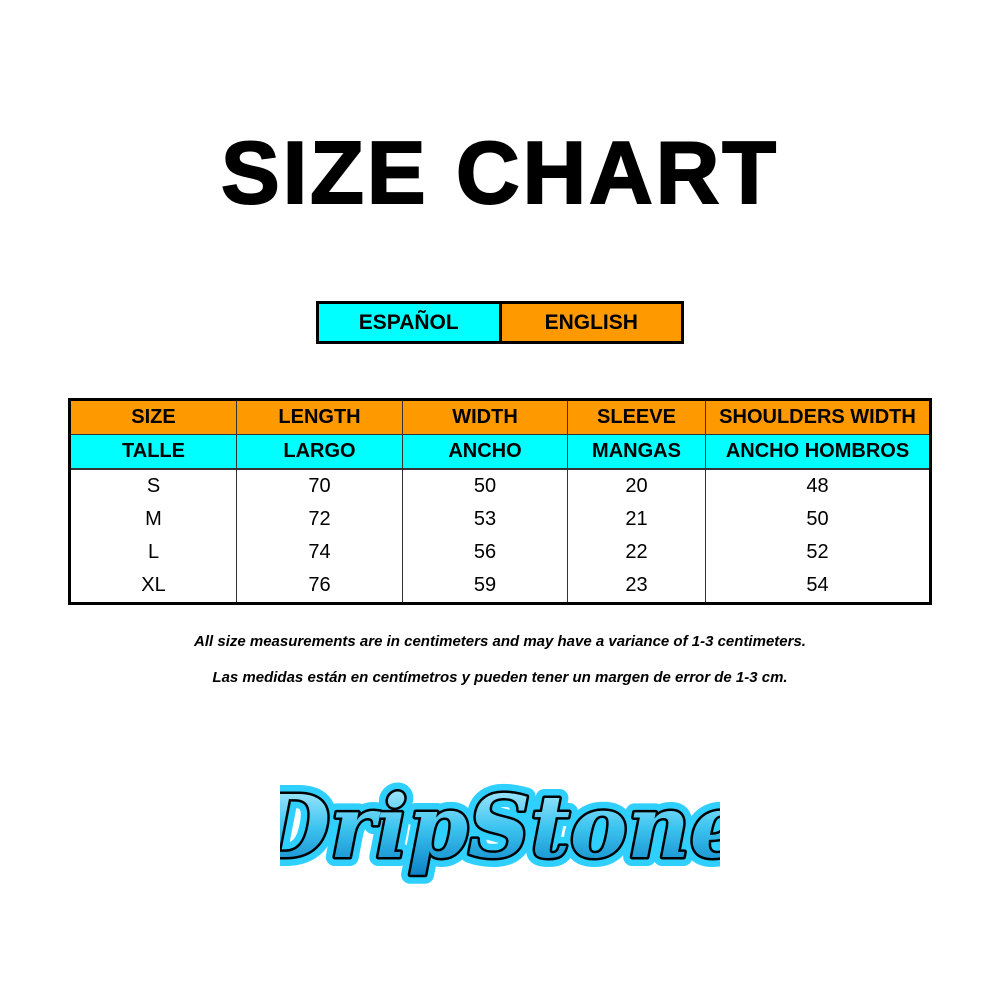 The height and width of the screenshot is (1000, 1000). Describe the element at coordinates (485, 552) in the screenshot. I see `cell: 56` at that location.